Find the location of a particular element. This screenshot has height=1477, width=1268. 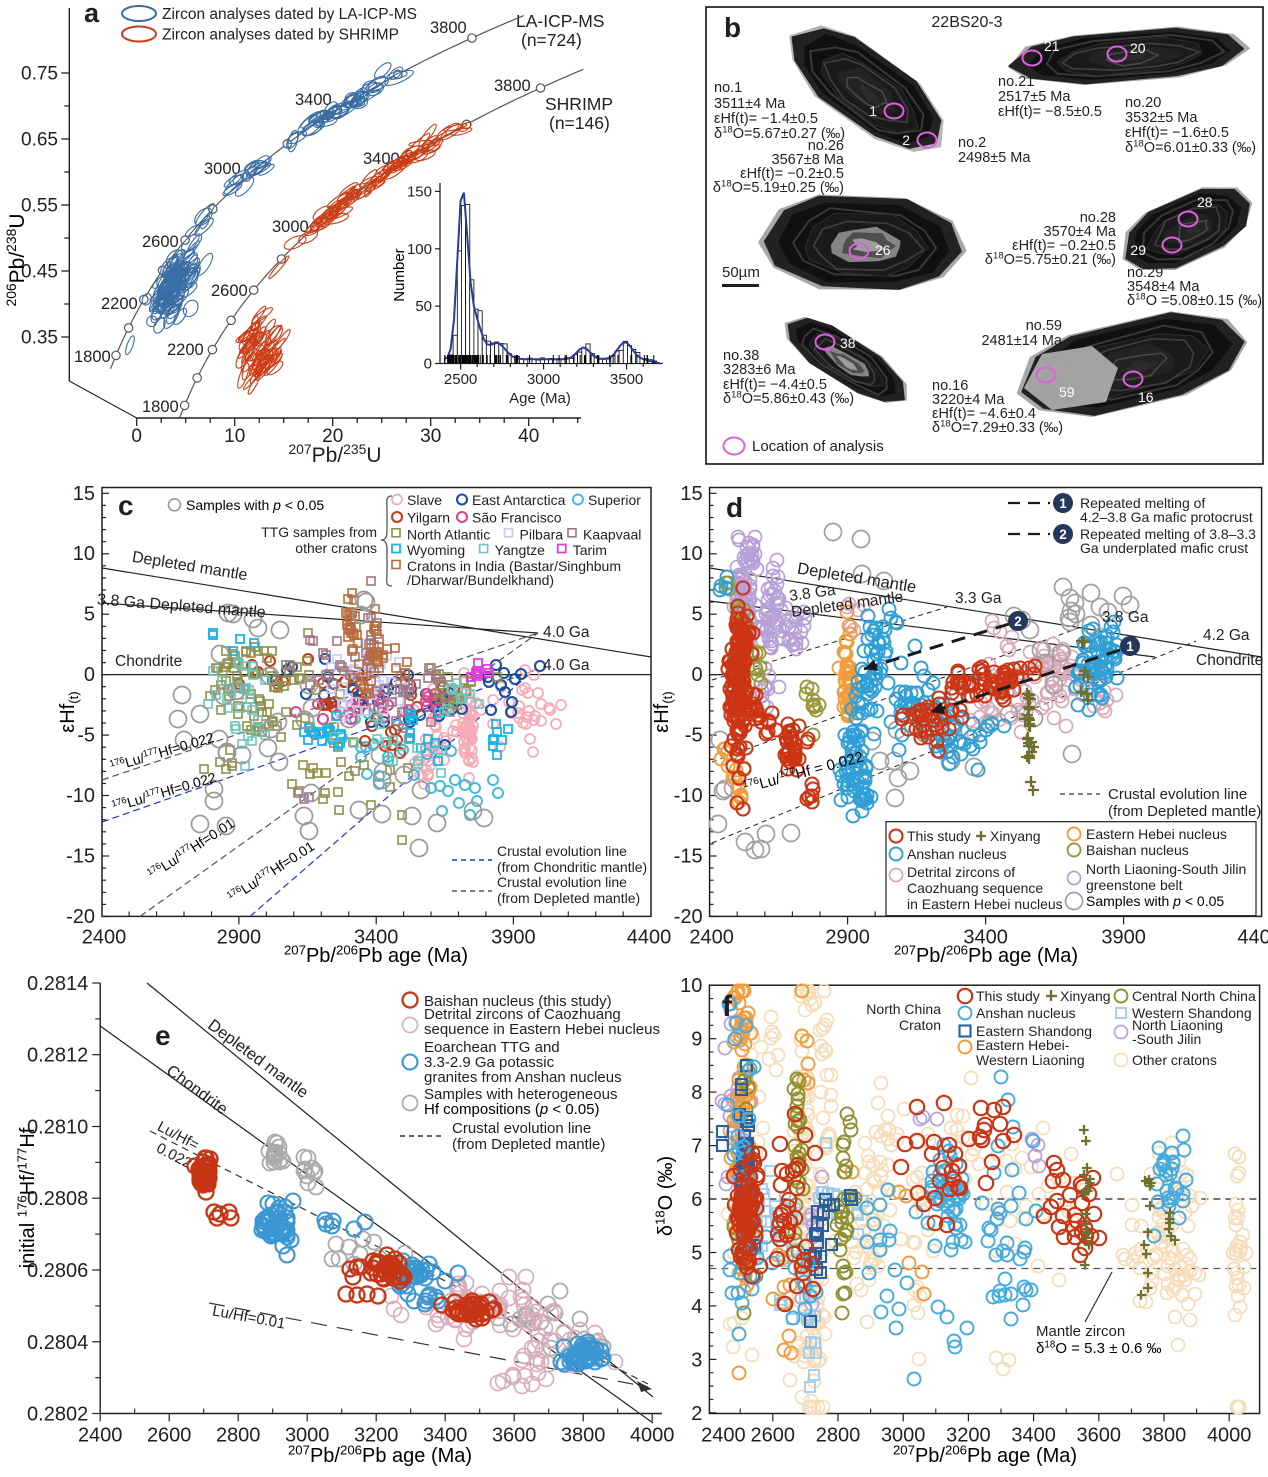

svg-text: 2400 is located at coordinates (711, 937).